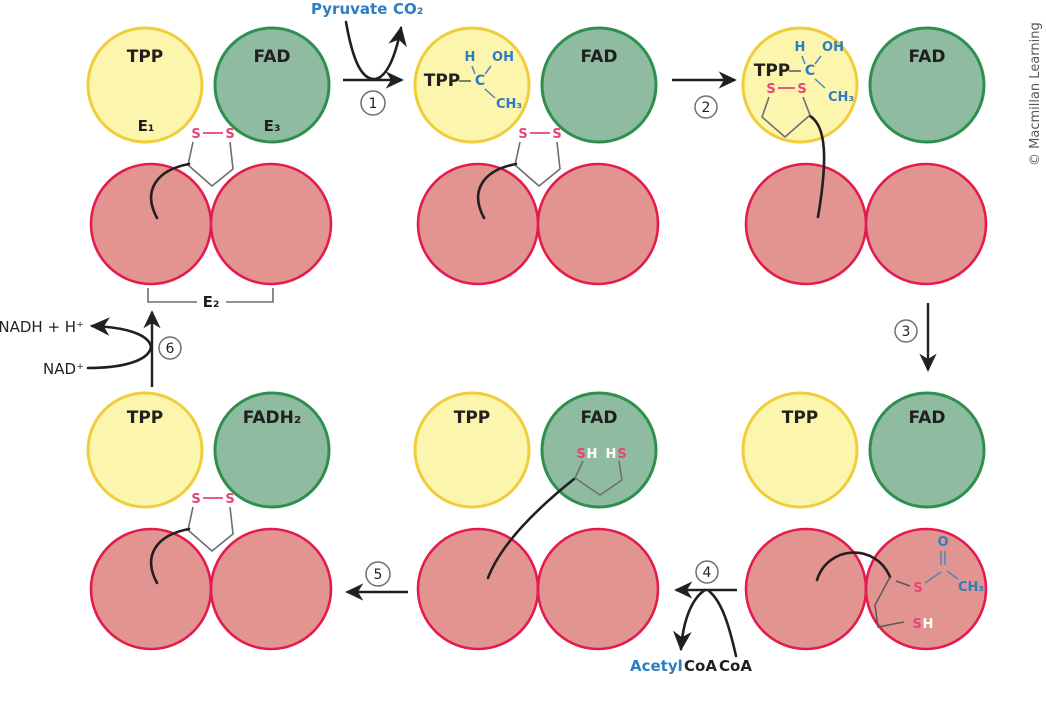 The image size is (1046, 708). I want to click on step-5-number: 5, so click(378, 575).